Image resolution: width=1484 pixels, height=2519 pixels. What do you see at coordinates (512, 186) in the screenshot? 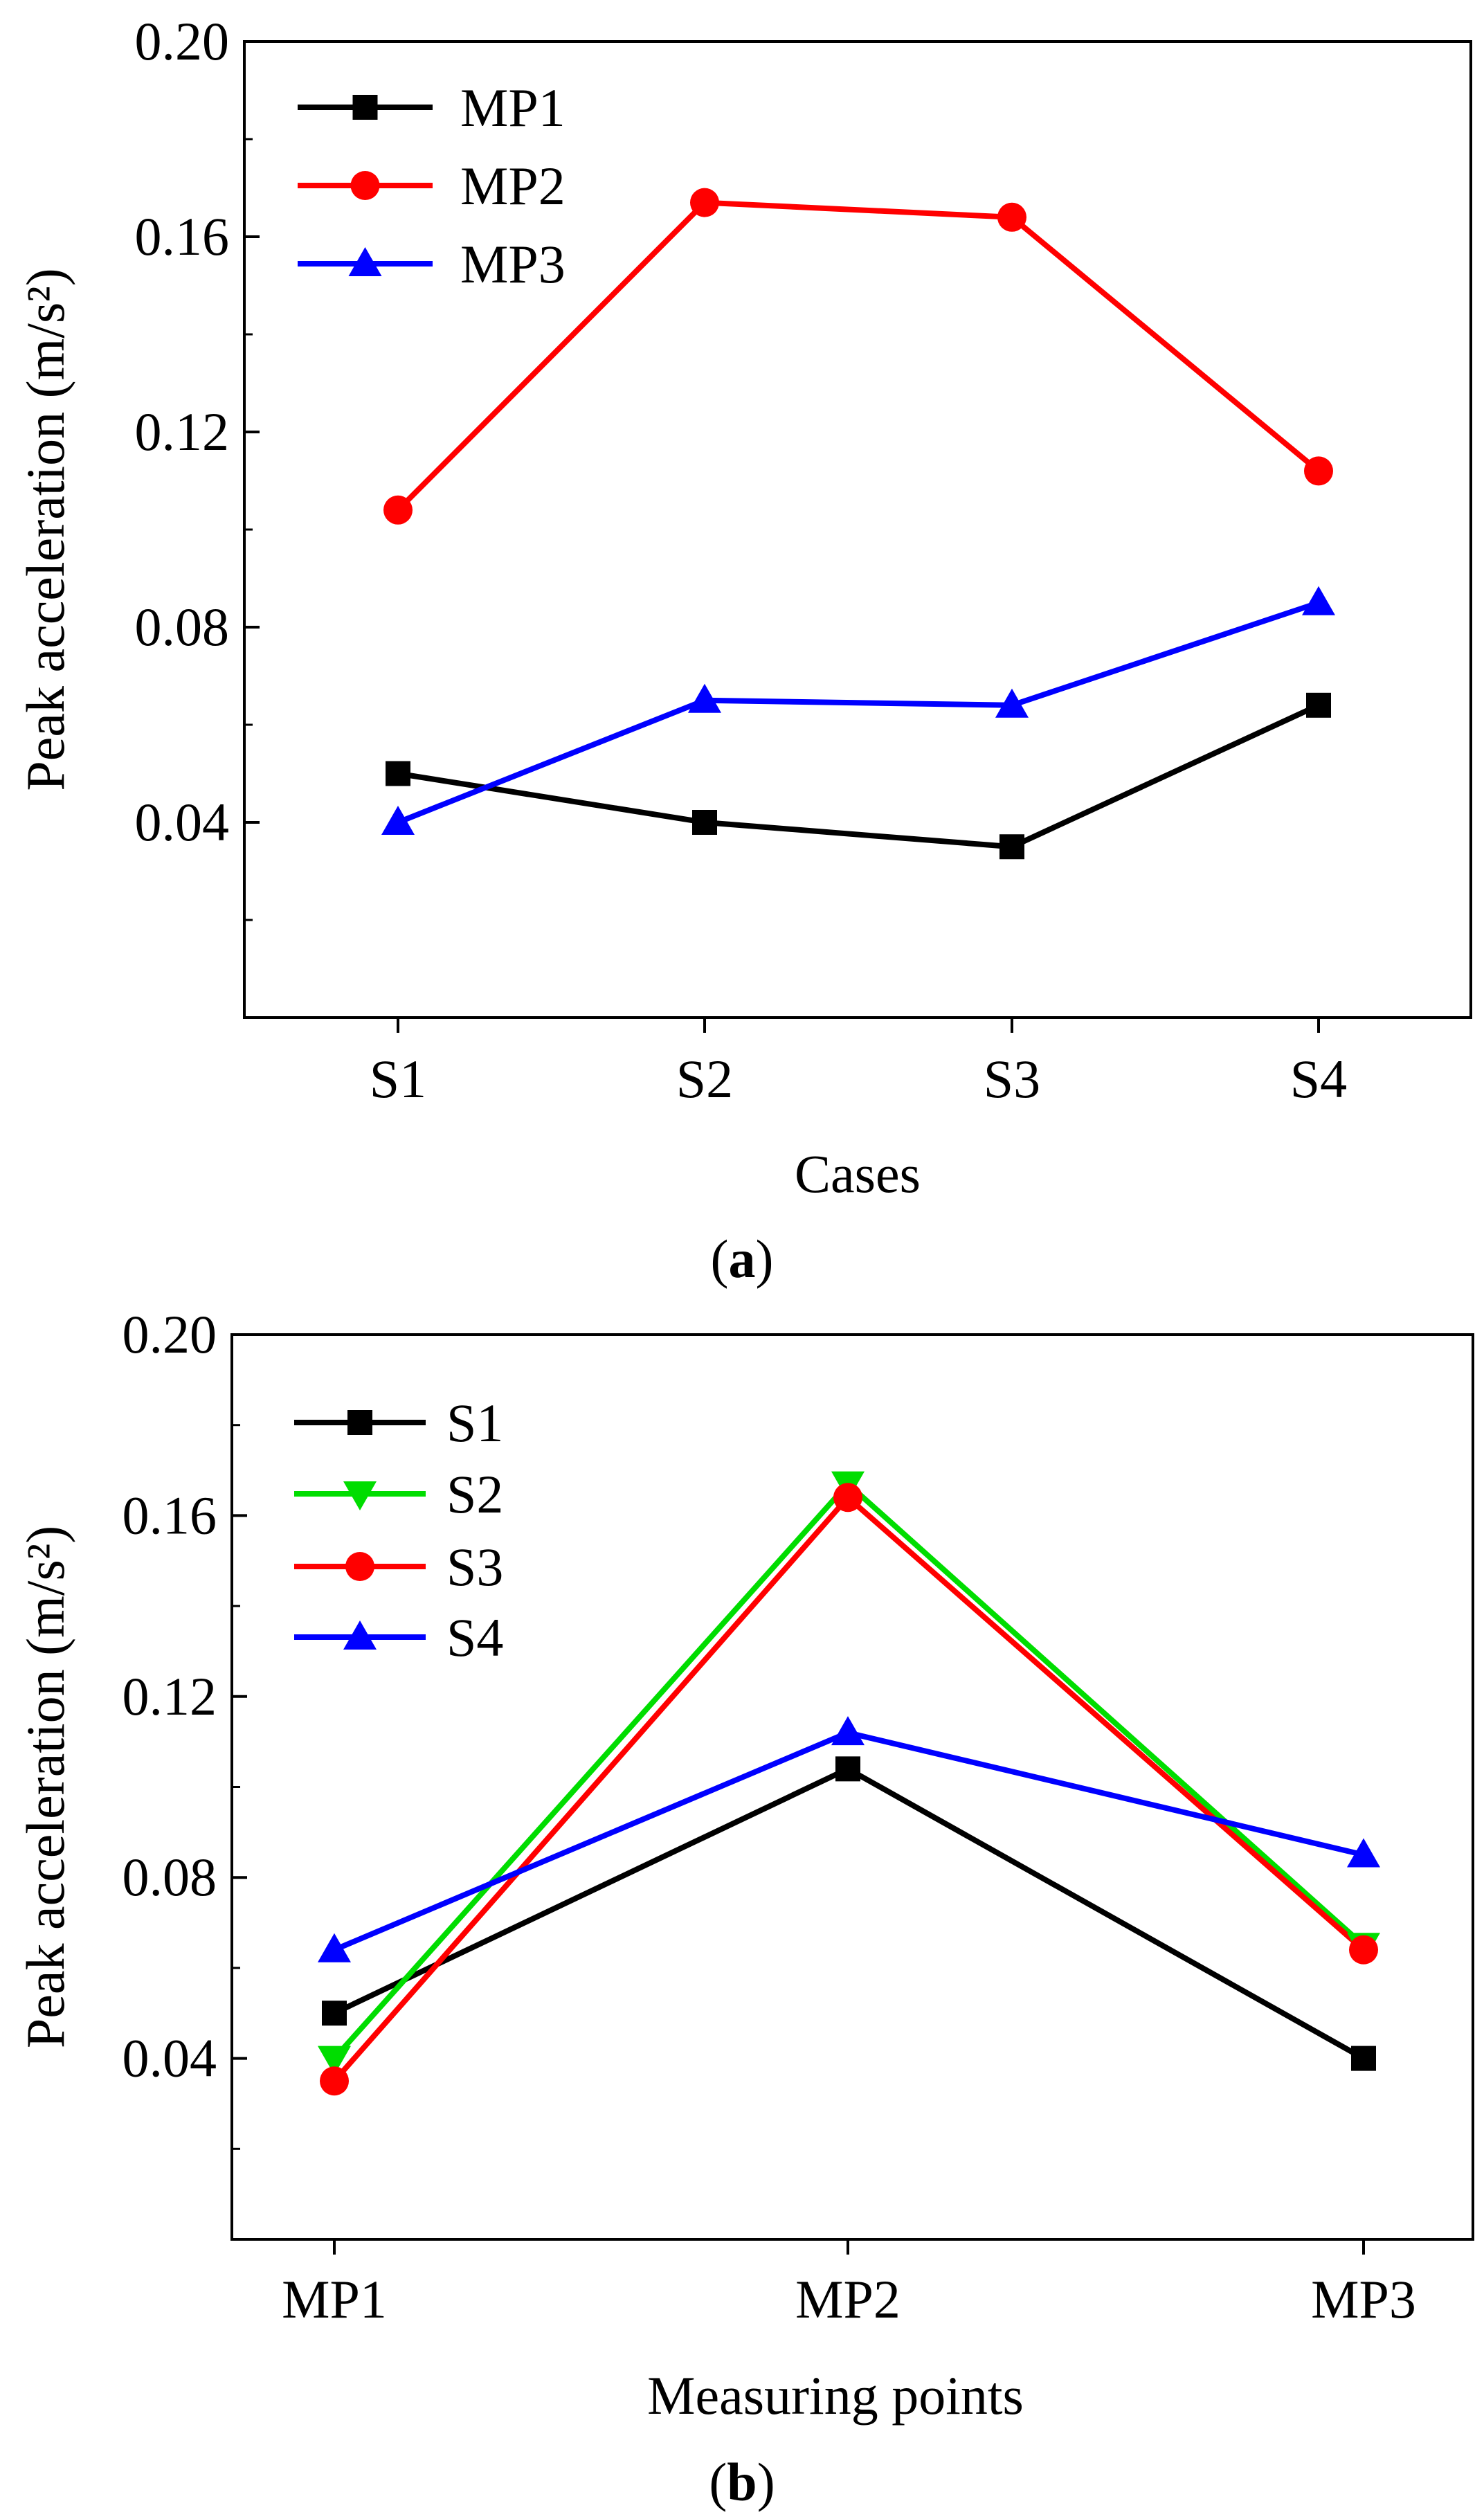
I see `legend-label: MP2` at bounding box center [512, 186].